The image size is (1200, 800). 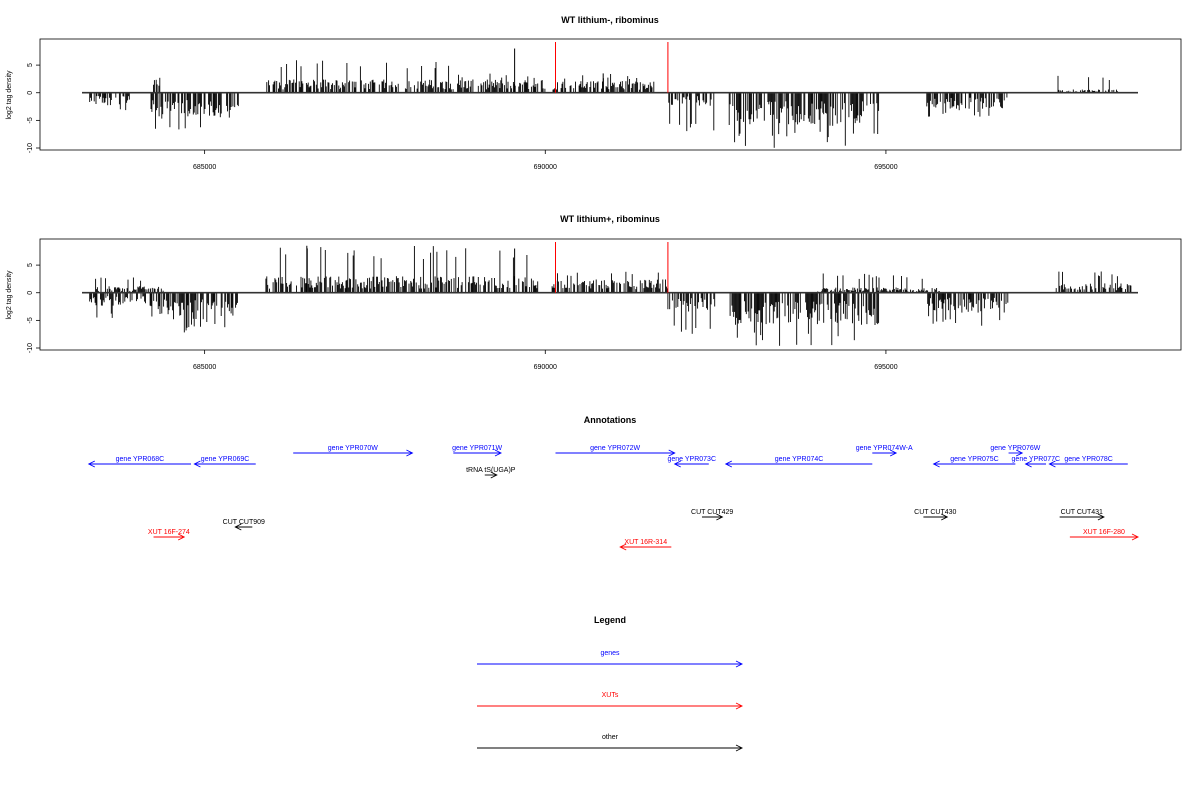 I want to click on annotation-other: CUT CUT429, so click(x=712, y=515).